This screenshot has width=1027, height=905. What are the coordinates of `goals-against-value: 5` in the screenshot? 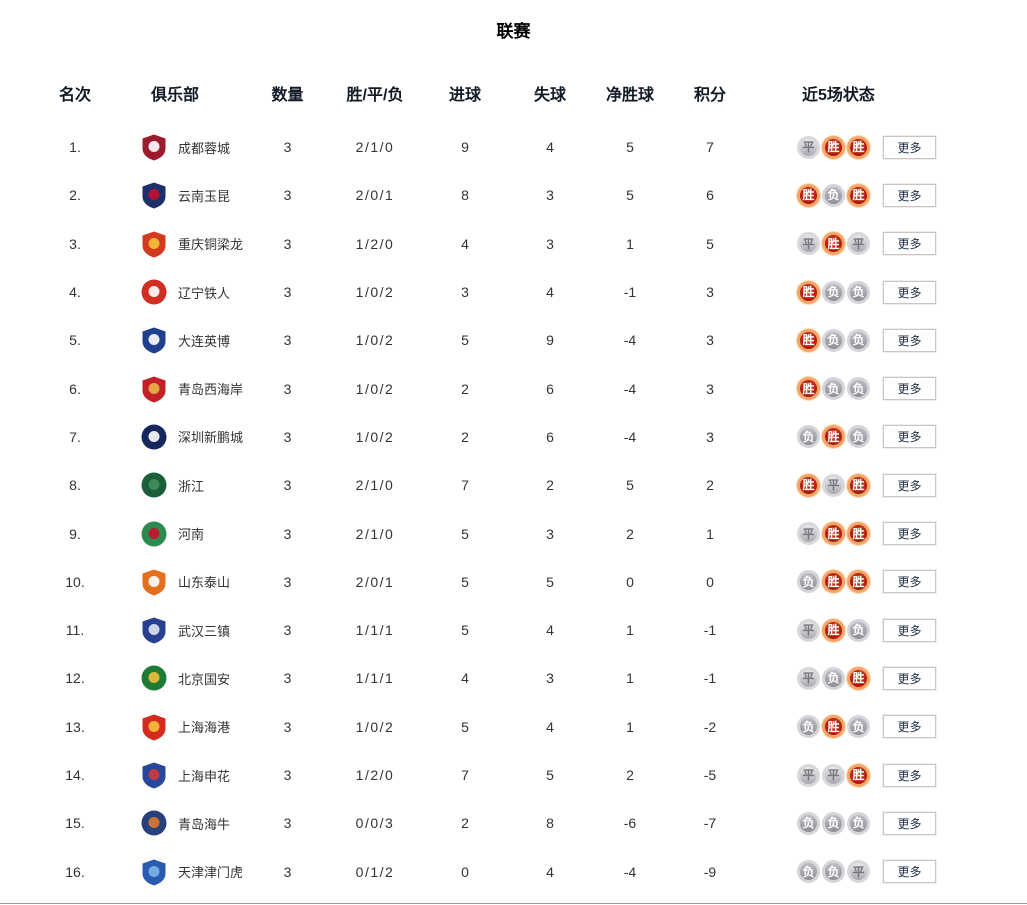 It's located at (550, 581).